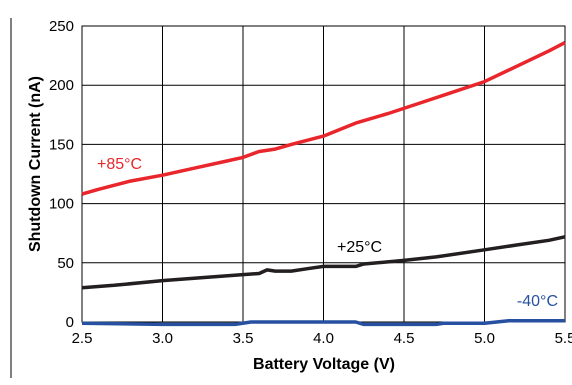 The width and height of the screenshot is (572, 385). What do you see at coordinates (35, 164) in the screenshot?
I see `y-axis-title: Shutdown Current (nA)` at bounding box center [35, 164].